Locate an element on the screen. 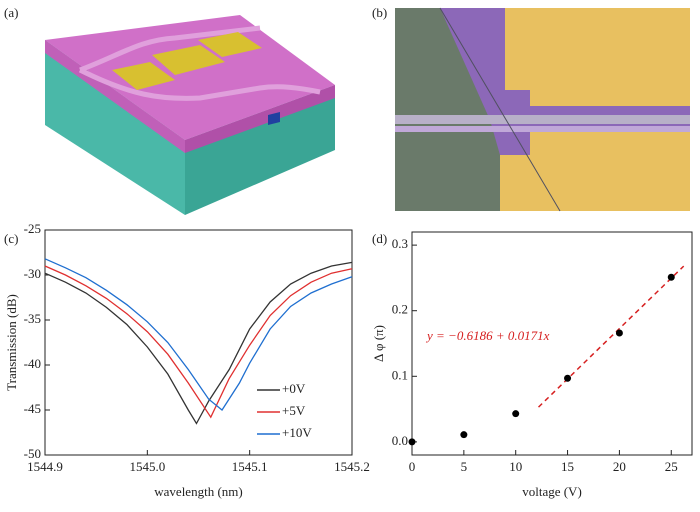  x-tick-label: 15 is located at coordinates (567, 466).